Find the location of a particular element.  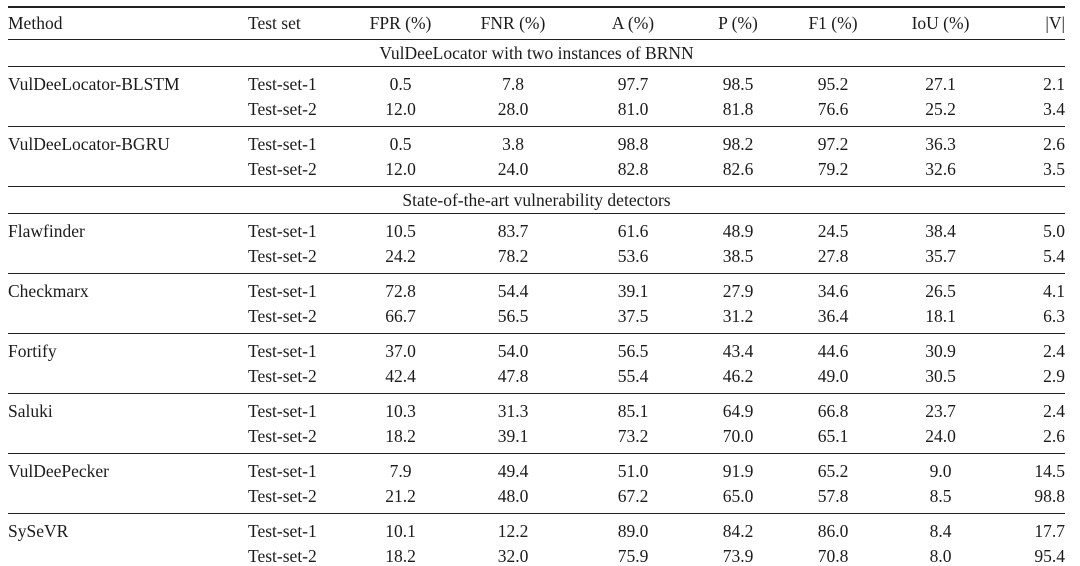

metric-cell-iou: 18.1 is located at coordinates (940, 316).